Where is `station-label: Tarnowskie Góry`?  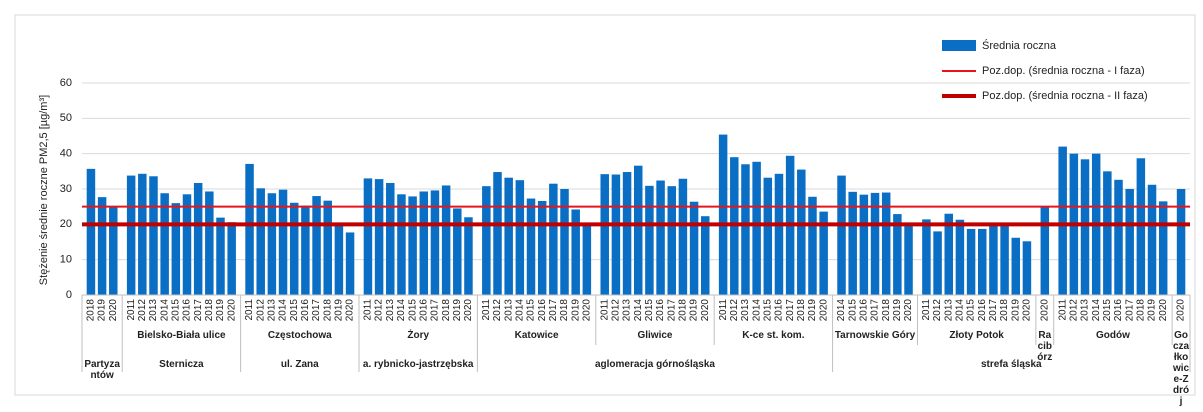 station-label: Tarnowskie Góry is located at coordinates (875, 335).